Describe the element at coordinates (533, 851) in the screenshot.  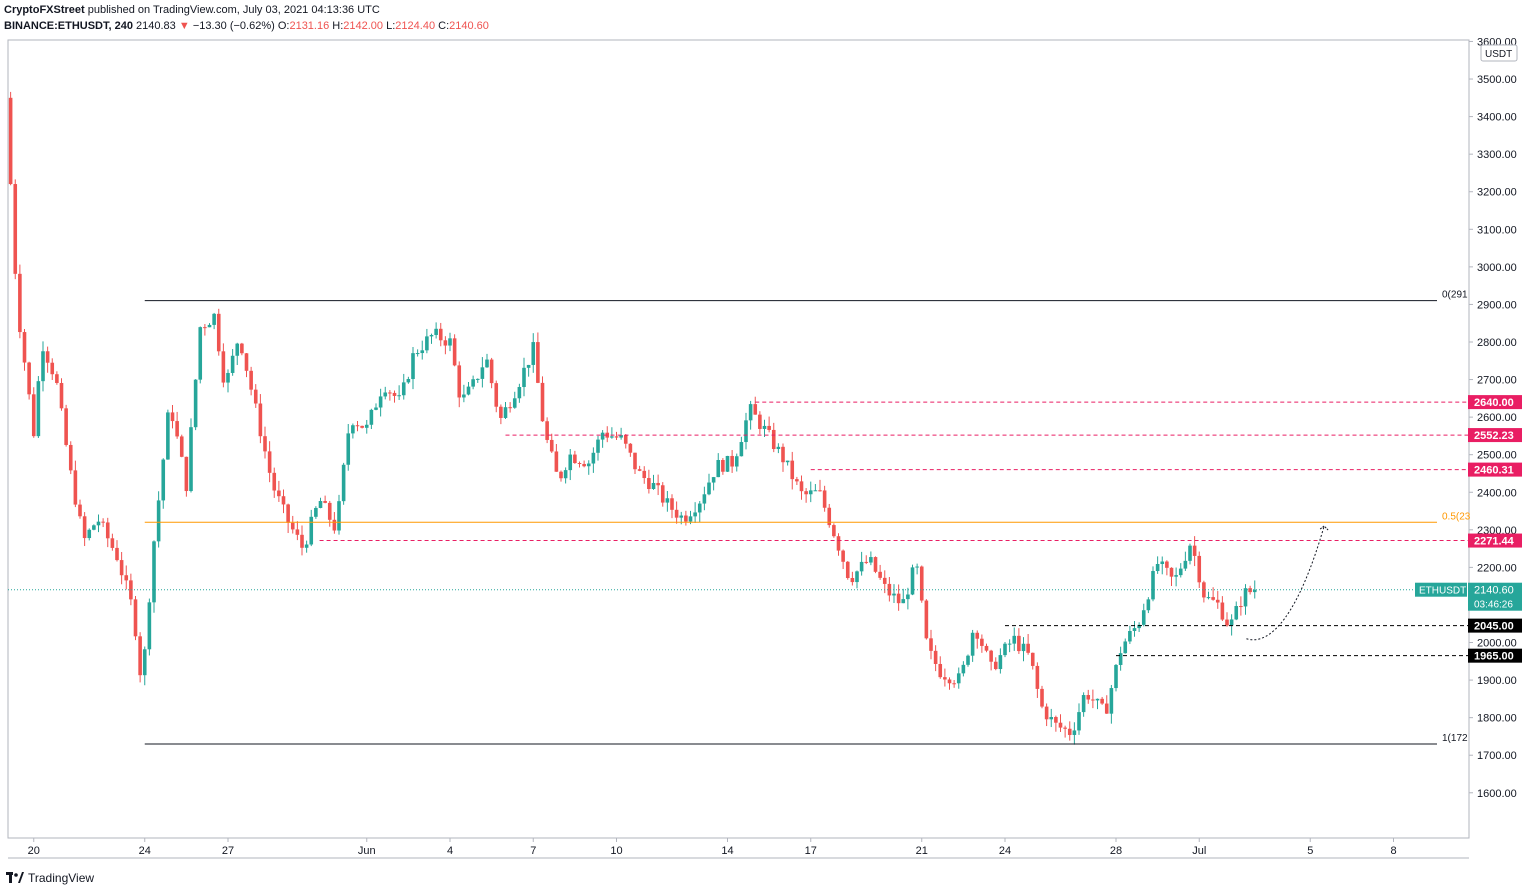
I see `x-tick-label: 7` at that location.